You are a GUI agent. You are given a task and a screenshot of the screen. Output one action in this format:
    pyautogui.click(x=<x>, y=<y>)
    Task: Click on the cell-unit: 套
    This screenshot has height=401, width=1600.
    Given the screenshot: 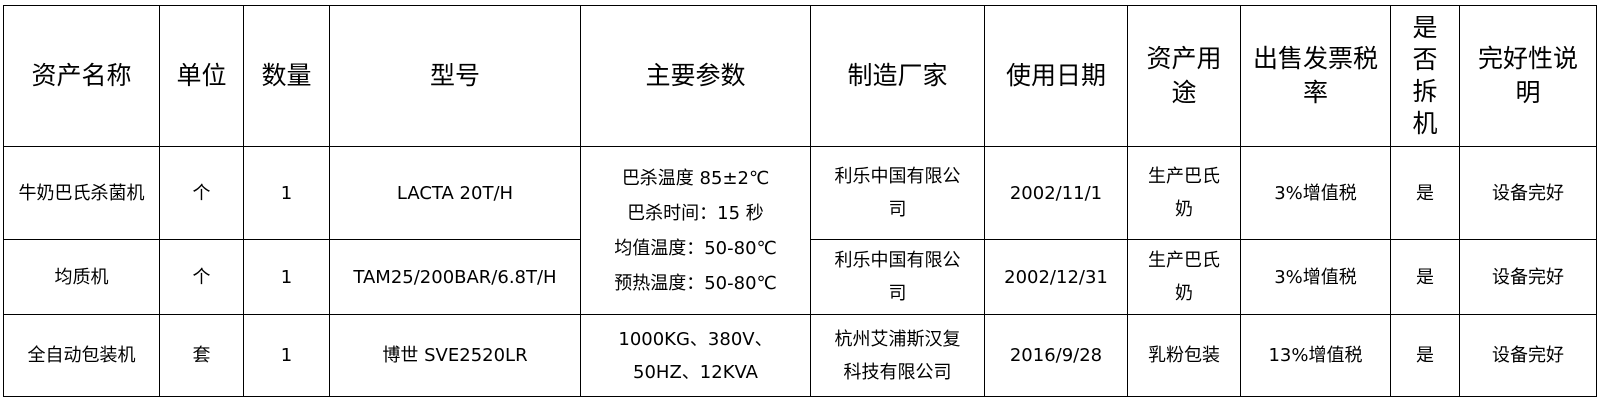 What is the action you would take?
    pyautogui.click(x=201, y=355)
    